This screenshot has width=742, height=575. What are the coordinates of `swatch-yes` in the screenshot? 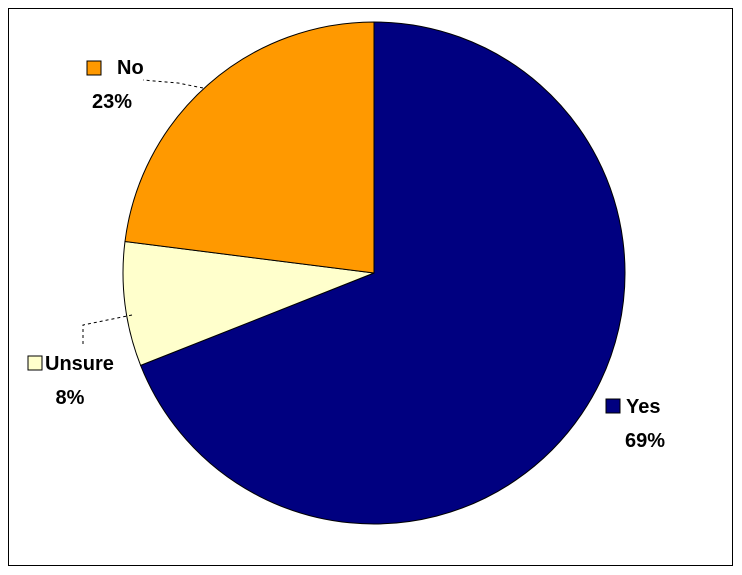 It's located at (613, 406).